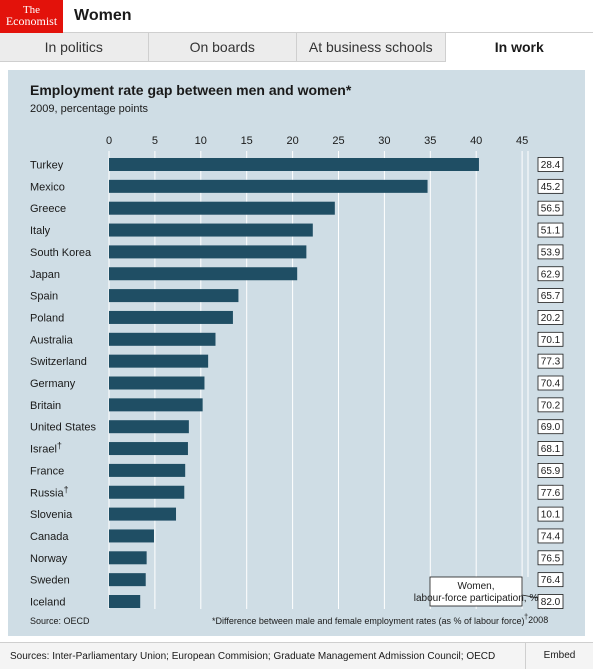 The width and height of the screenshot is (593, 669). I want to click on participation-value: 69.0, so click(551, 427).